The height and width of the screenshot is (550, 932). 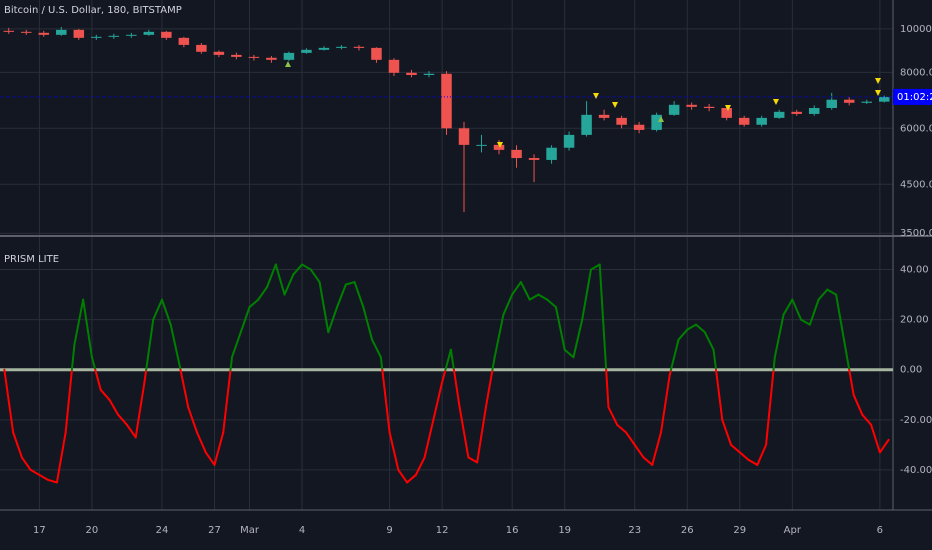 What do you see at coordinates (39, 530) in the screenshot?
I see `x-tick-label: 17` at bounding box center [39, 530].